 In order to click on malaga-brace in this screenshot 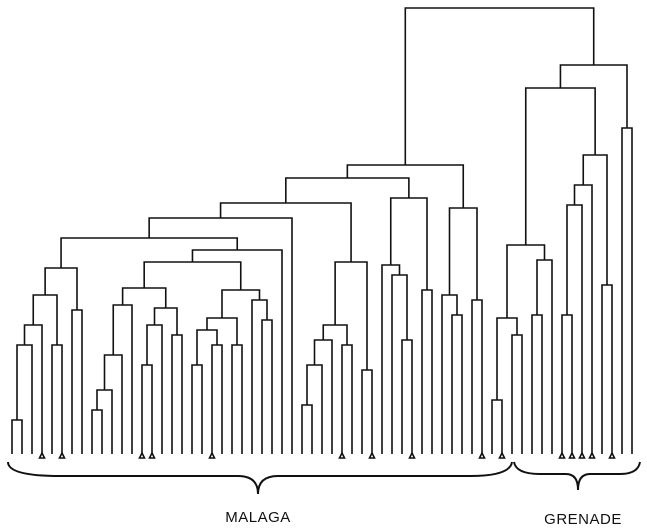, I will do `click(260, 478)`.